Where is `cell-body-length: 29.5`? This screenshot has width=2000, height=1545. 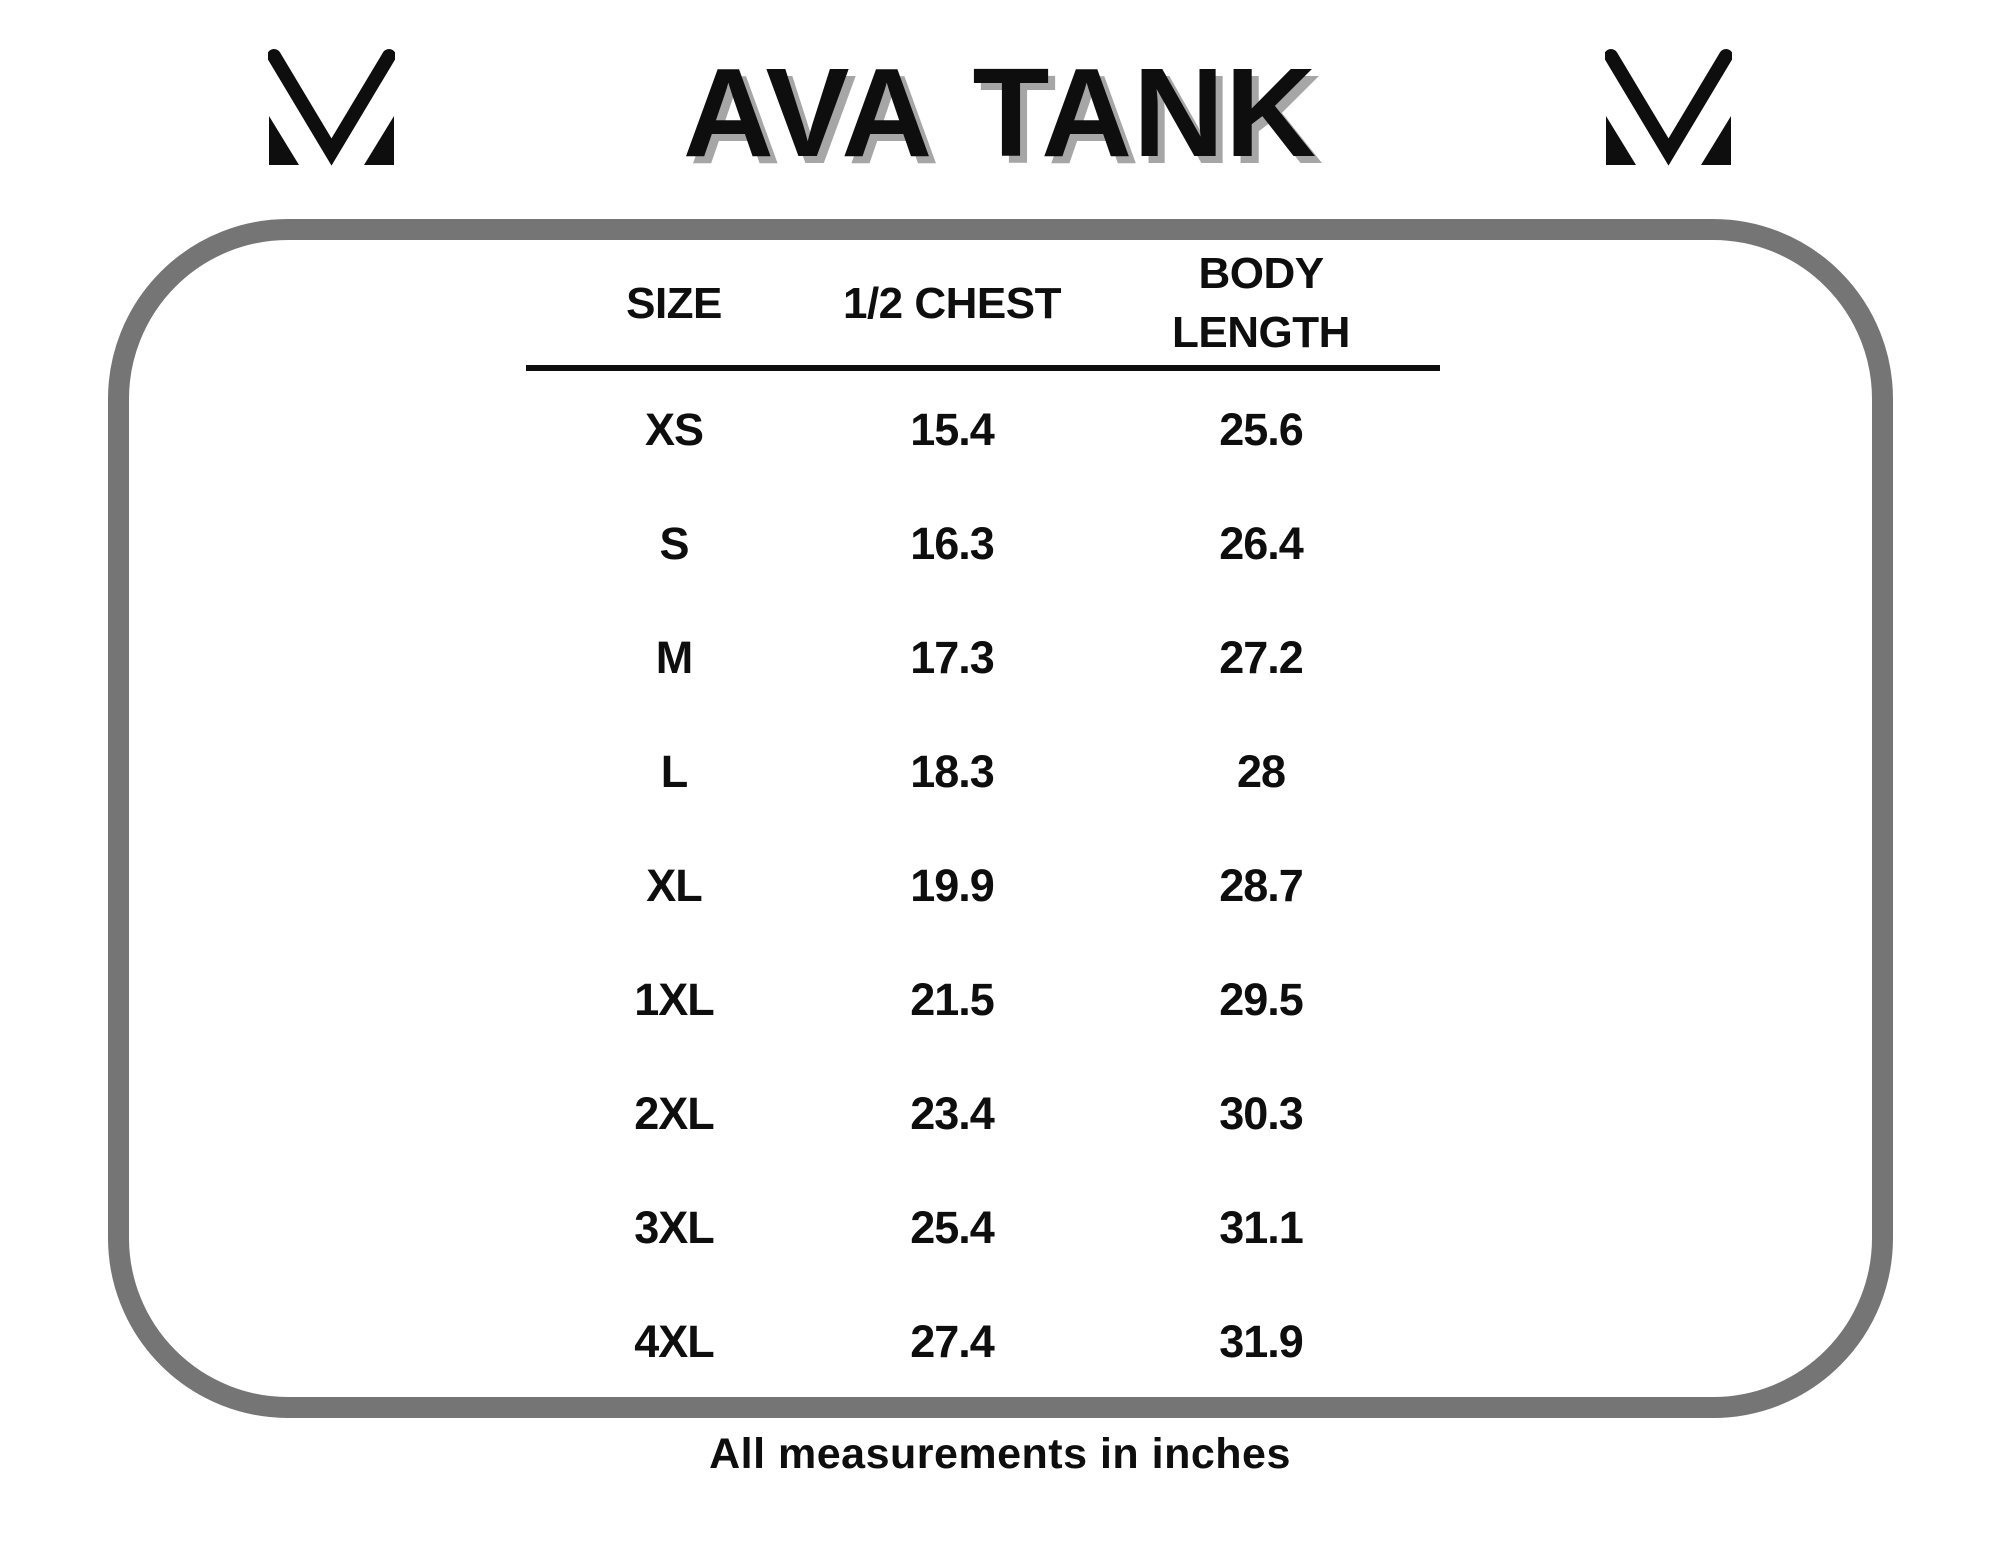 cell-body-length: 29.5 is located at coordinates (1261, 999).